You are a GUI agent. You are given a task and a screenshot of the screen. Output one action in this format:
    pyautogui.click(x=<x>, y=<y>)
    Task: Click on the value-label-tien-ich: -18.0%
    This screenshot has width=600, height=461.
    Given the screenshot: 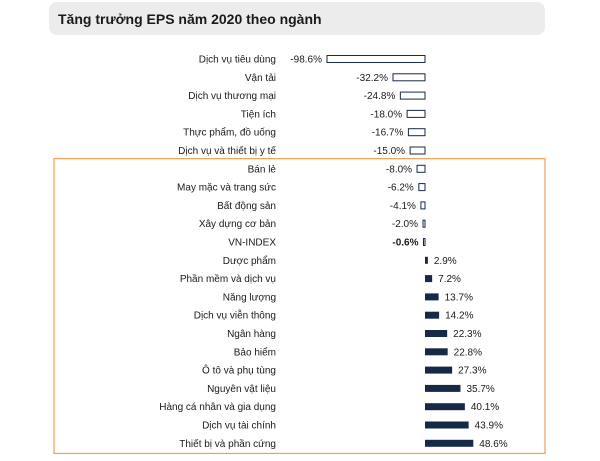 What is the action you would take?
    pyautogui.click(x=386, y=114)
    